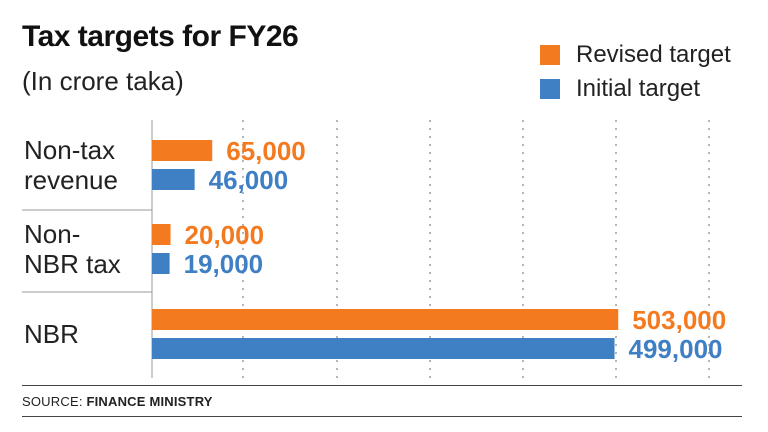 The height and width of the screenshot is (432, 768). Describe the element at coordinates (103, 81) in the screenshot. I see `chart-subtitle: (In crore taka)` at that location.